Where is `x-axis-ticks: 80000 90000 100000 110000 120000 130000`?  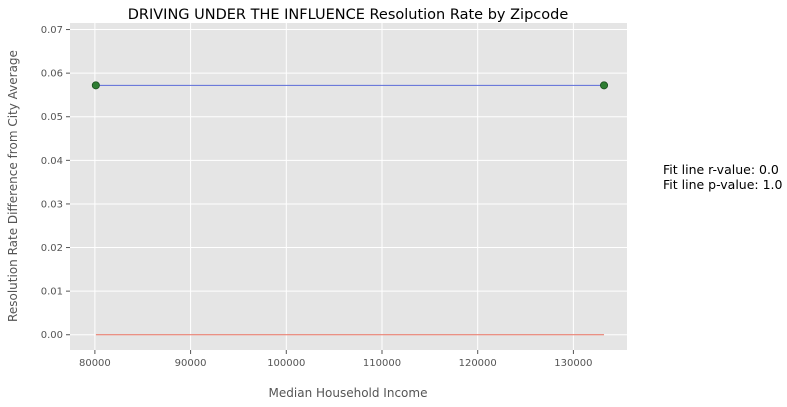 x-axis-ticks: 80000 90000 100000 110000 120000 130000 is located at coordinates (335, 359).